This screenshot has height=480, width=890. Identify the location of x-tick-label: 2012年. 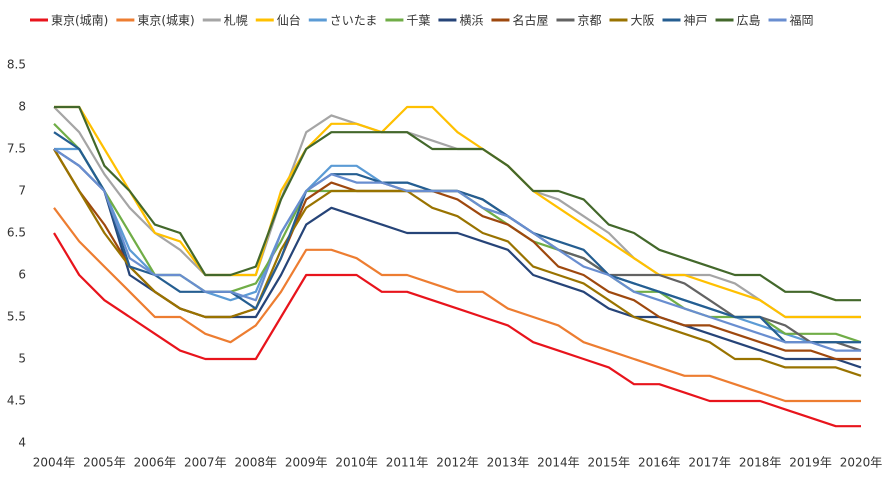
(457, 463).